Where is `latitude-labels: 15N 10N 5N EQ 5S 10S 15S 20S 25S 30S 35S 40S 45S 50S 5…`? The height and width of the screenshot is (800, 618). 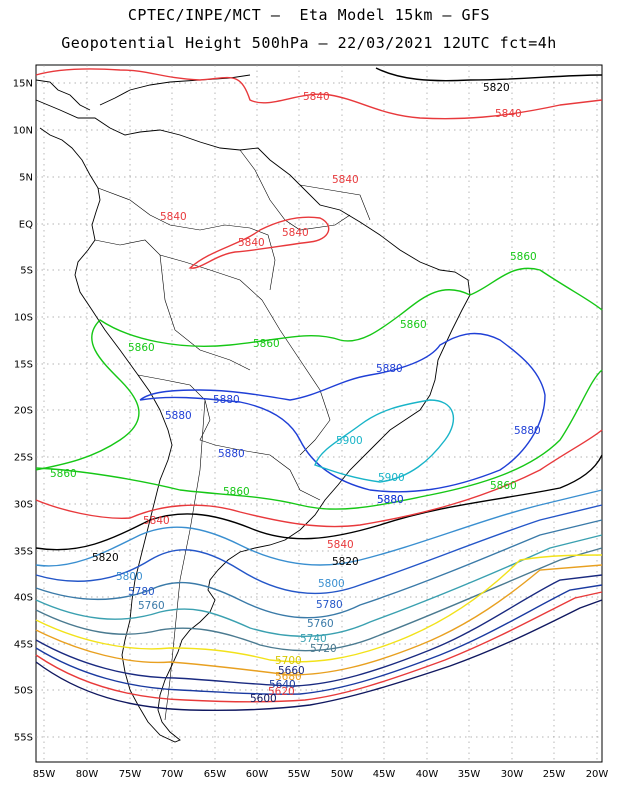 latitude-labels: 15N 10N 5N EQ 5S 10S 15S 20S 25S 30S 35S 40S 45S 50S 5… is located at coordinates (23, 411).